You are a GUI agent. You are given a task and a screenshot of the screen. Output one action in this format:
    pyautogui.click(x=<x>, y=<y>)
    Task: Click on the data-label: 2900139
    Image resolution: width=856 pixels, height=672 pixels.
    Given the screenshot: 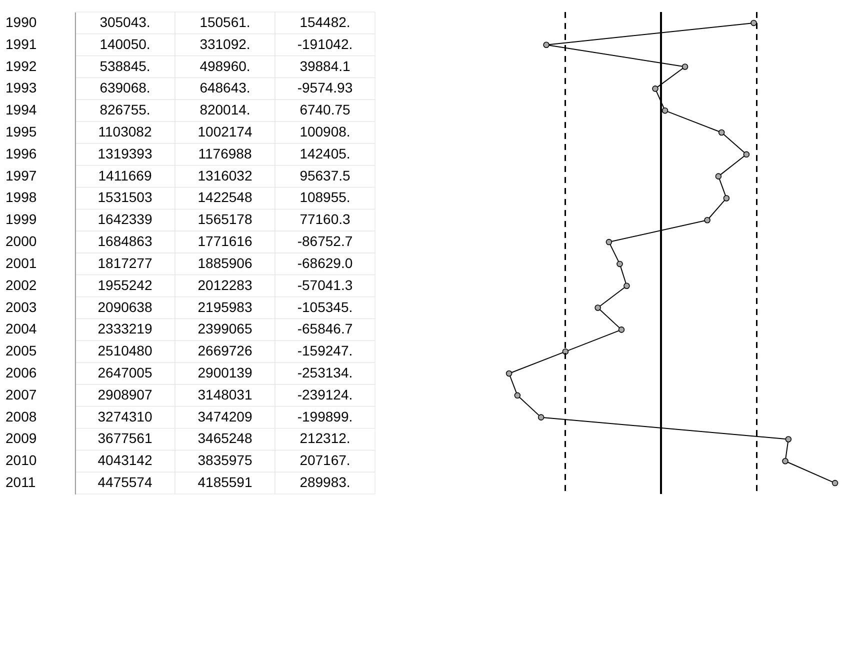 What is the action you would take?
    pyautogui.click(x=225, y=372)
    